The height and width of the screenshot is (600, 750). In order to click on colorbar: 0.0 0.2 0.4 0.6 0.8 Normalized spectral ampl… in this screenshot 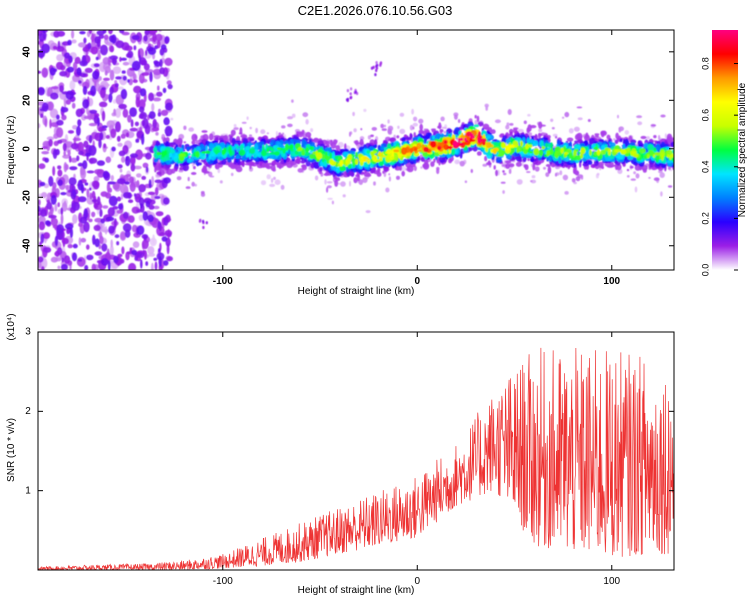, I will do `click(724, 153)`.